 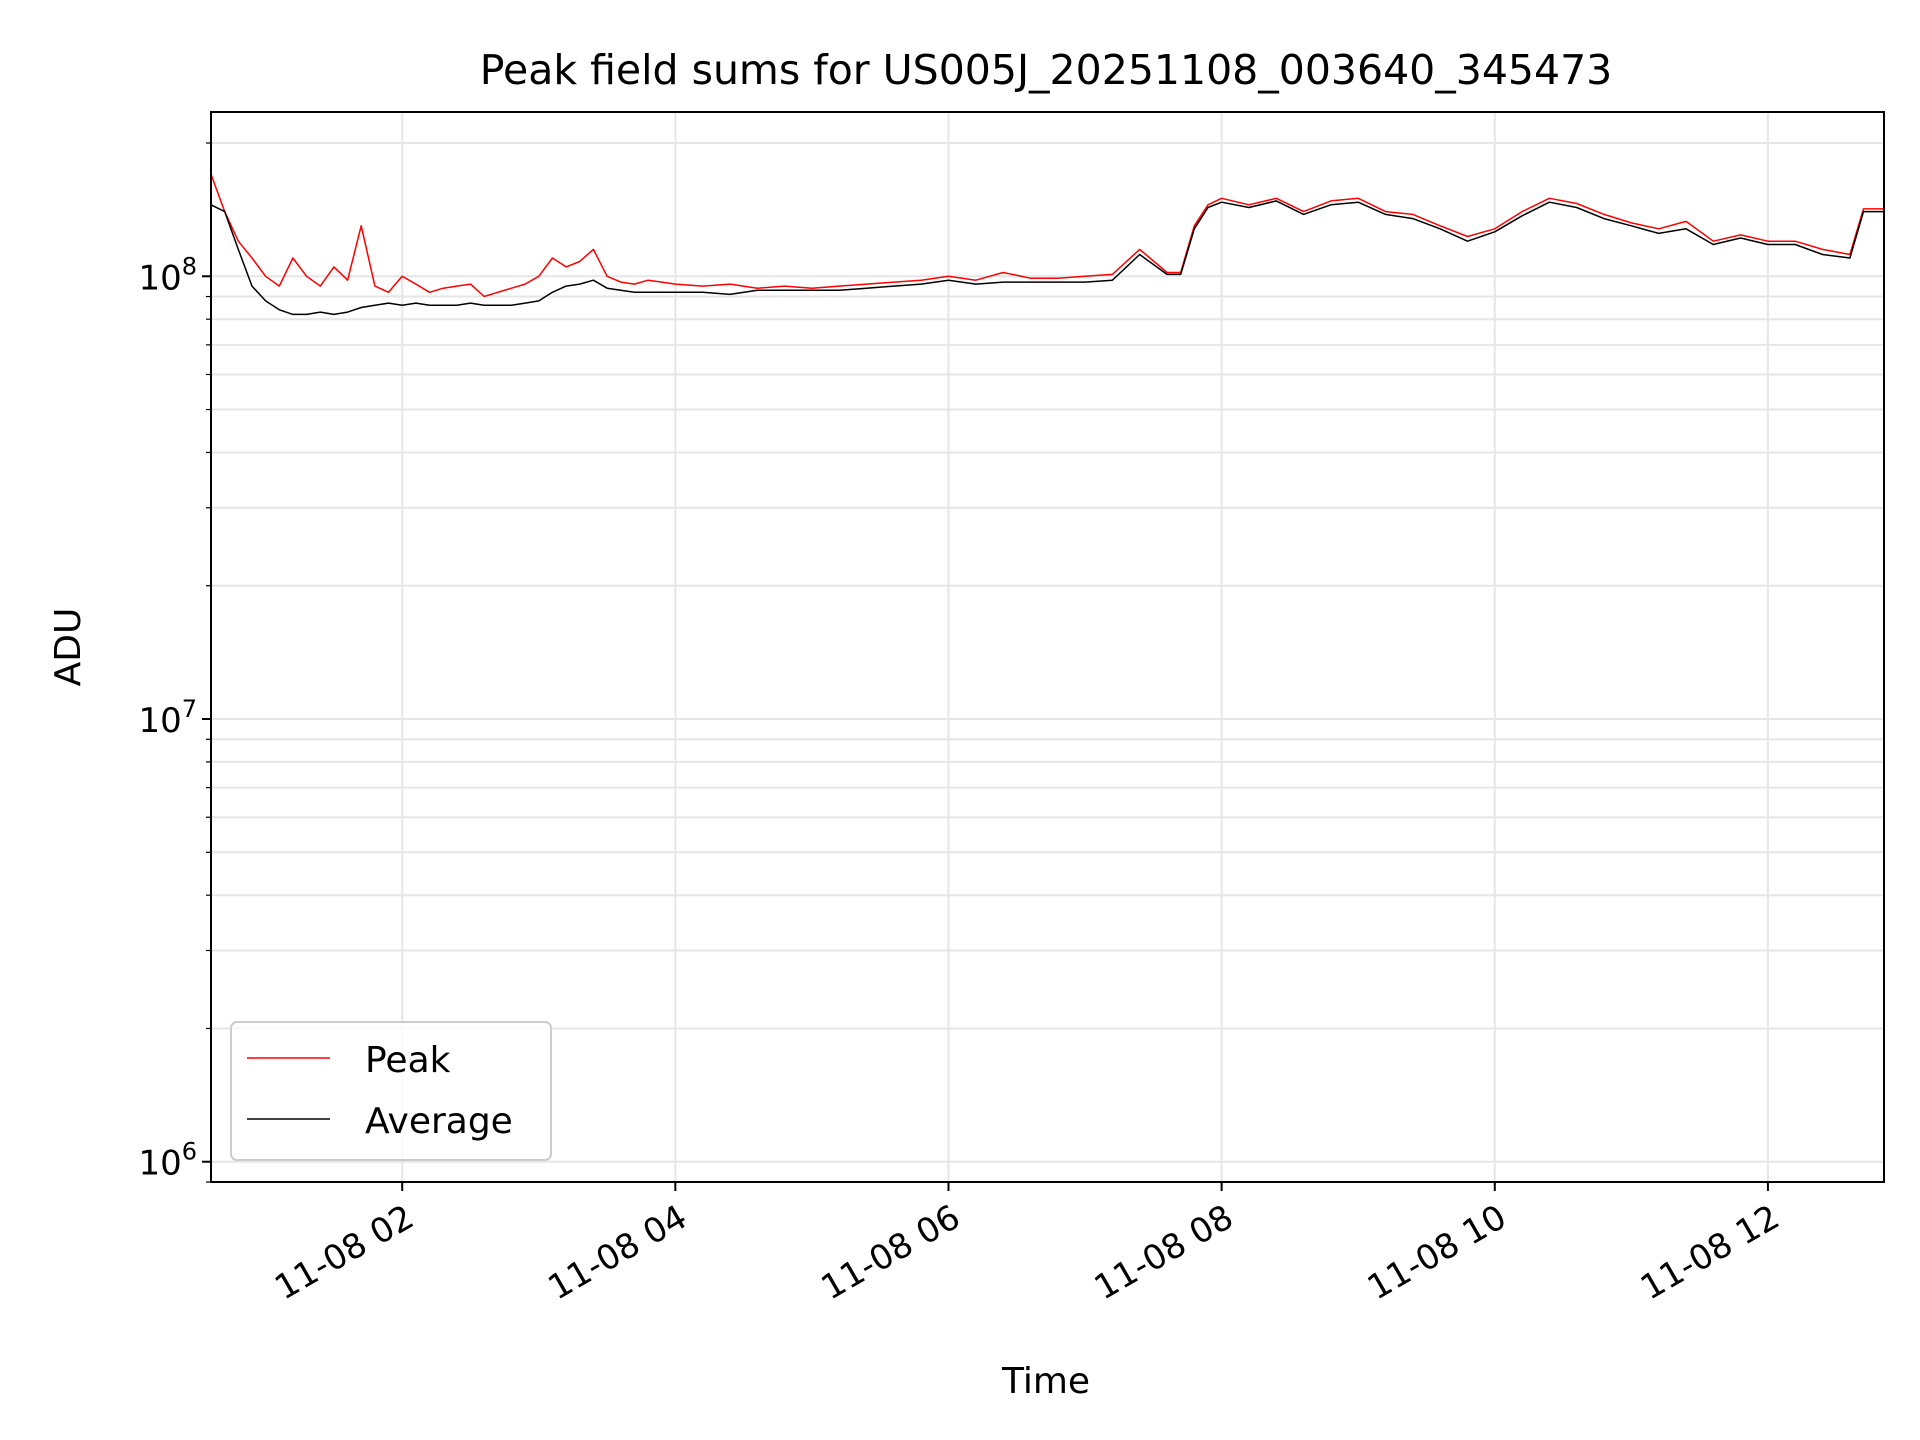 I want to click on series-line-peak, so click(x=1047, y=236).